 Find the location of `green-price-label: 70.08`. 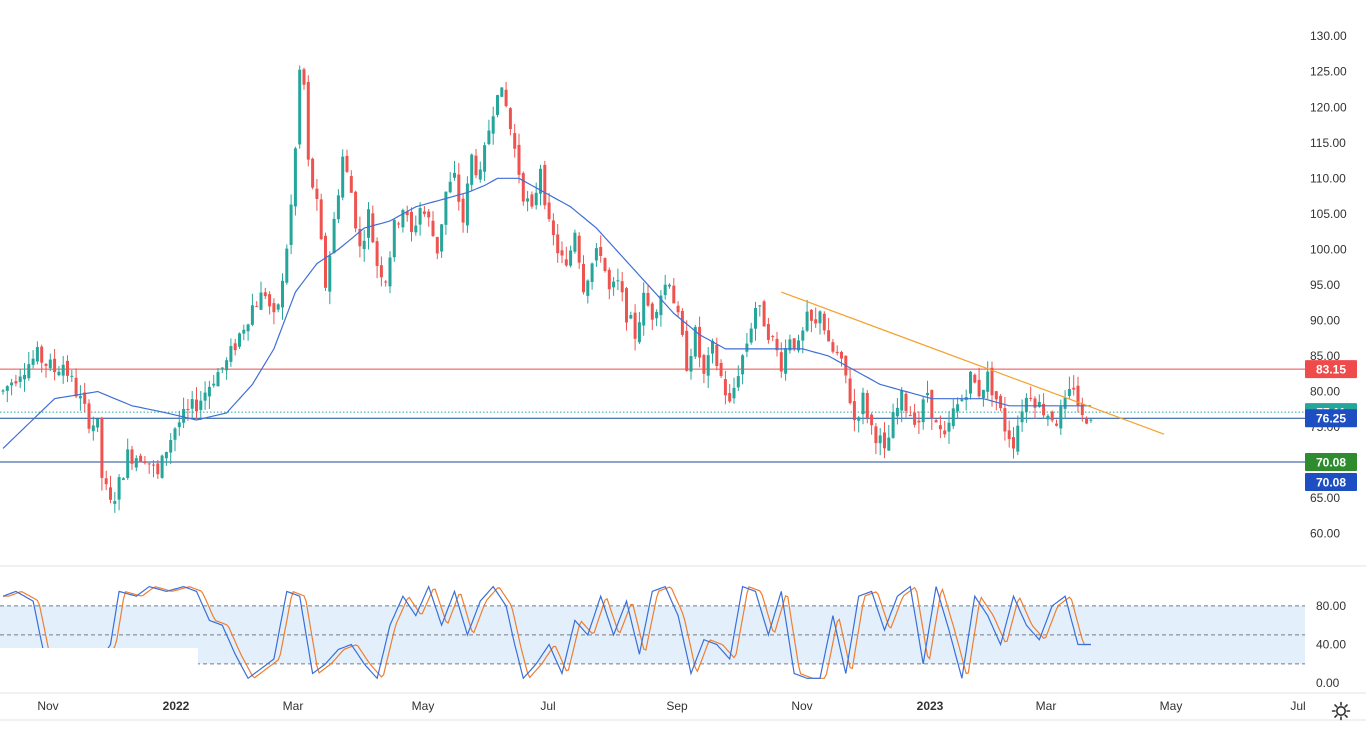

green-price-label: 70.08 is located at coordinates (1331, 462).